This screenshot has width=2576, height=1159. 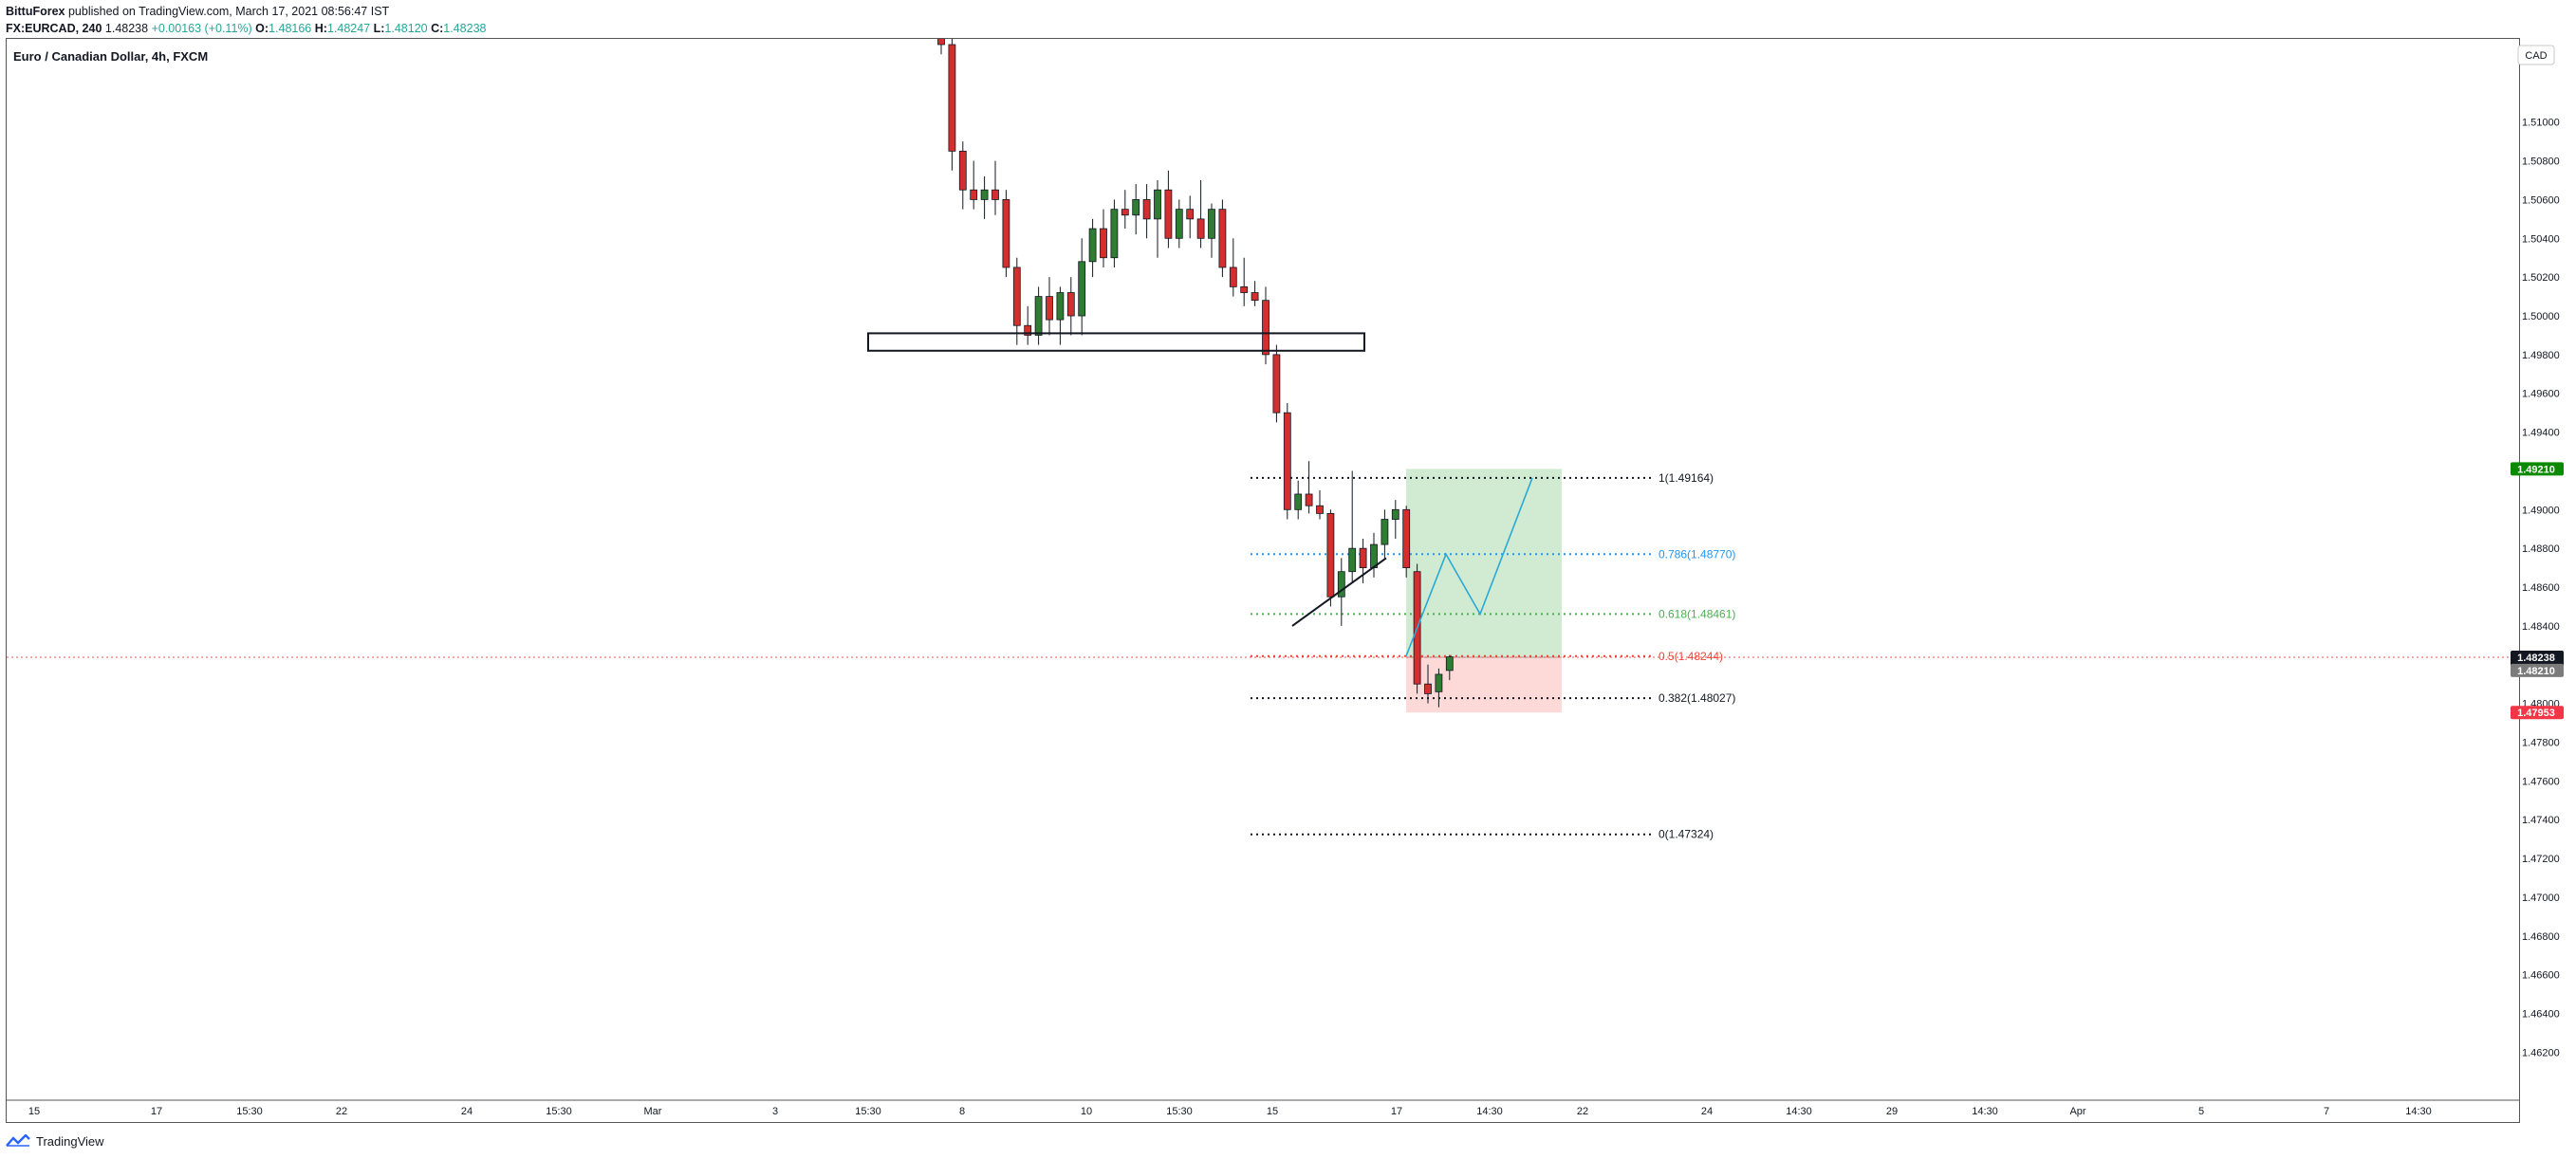 What do you see at coordinates (2541, 239) in the screenshot?
I see `price-tick-label: 1.50400` at bounding box center [2541, 239].